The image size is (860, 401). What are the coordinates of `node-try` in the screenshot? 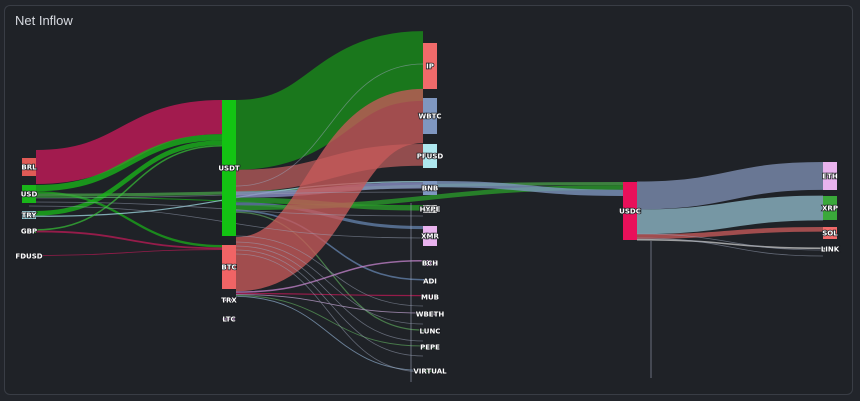 It's located at (29, 215).